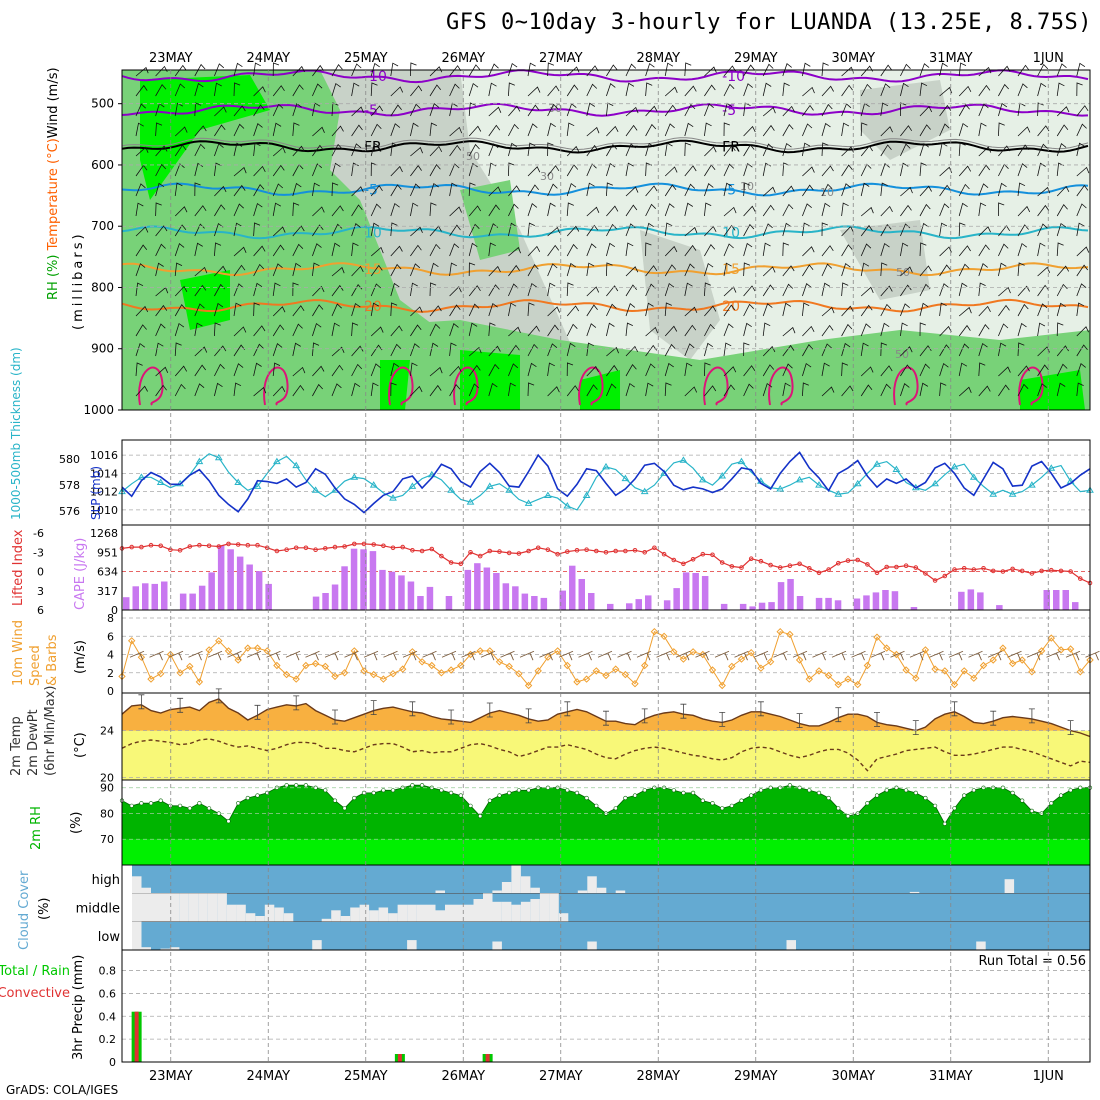 This screenshot has height=1100, width=1100. What do you see at coordinates (104, 455) in the screenshot?
I see `slp-tick-label-3: 1016` at bounding box center [104, 455].